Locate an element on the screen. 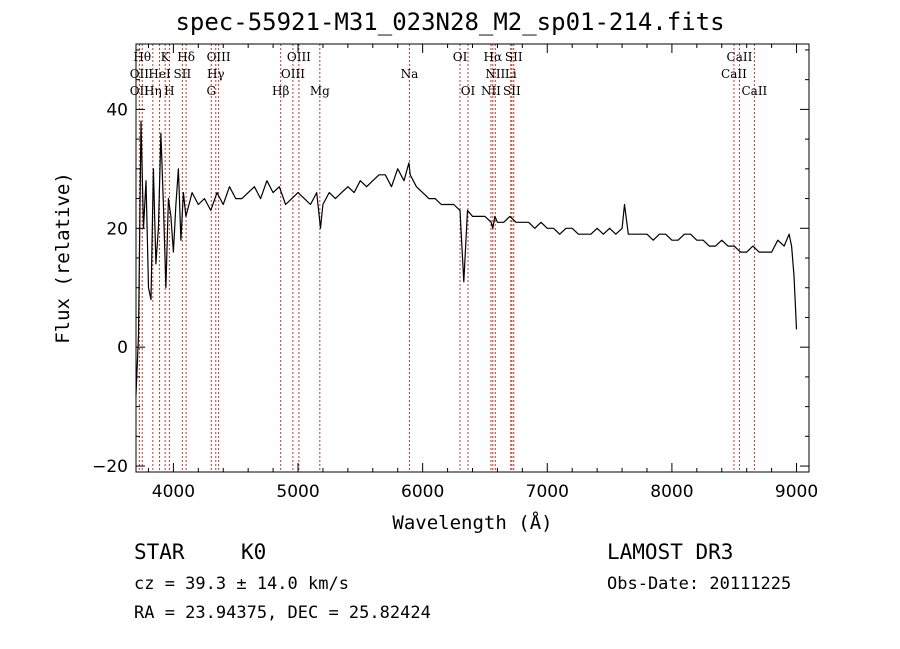 This screenshot has height=649, width=900. y-tick-label: 0 is located at coordinates (122, 348).